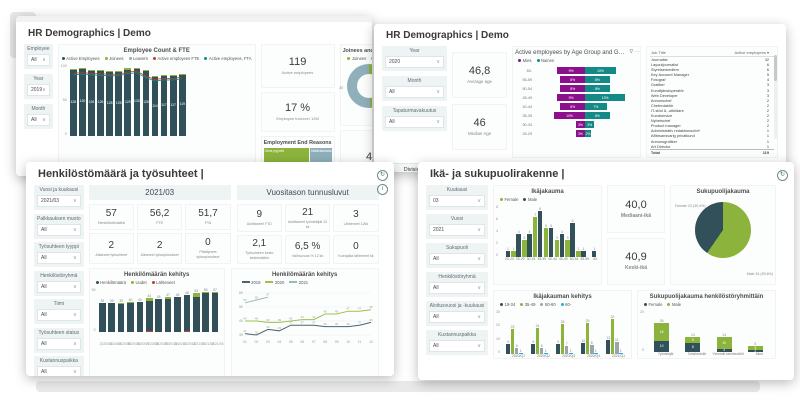 This screenshot has width=800, height=400. I want to click on women-bar: 8%, so click(597, 115).